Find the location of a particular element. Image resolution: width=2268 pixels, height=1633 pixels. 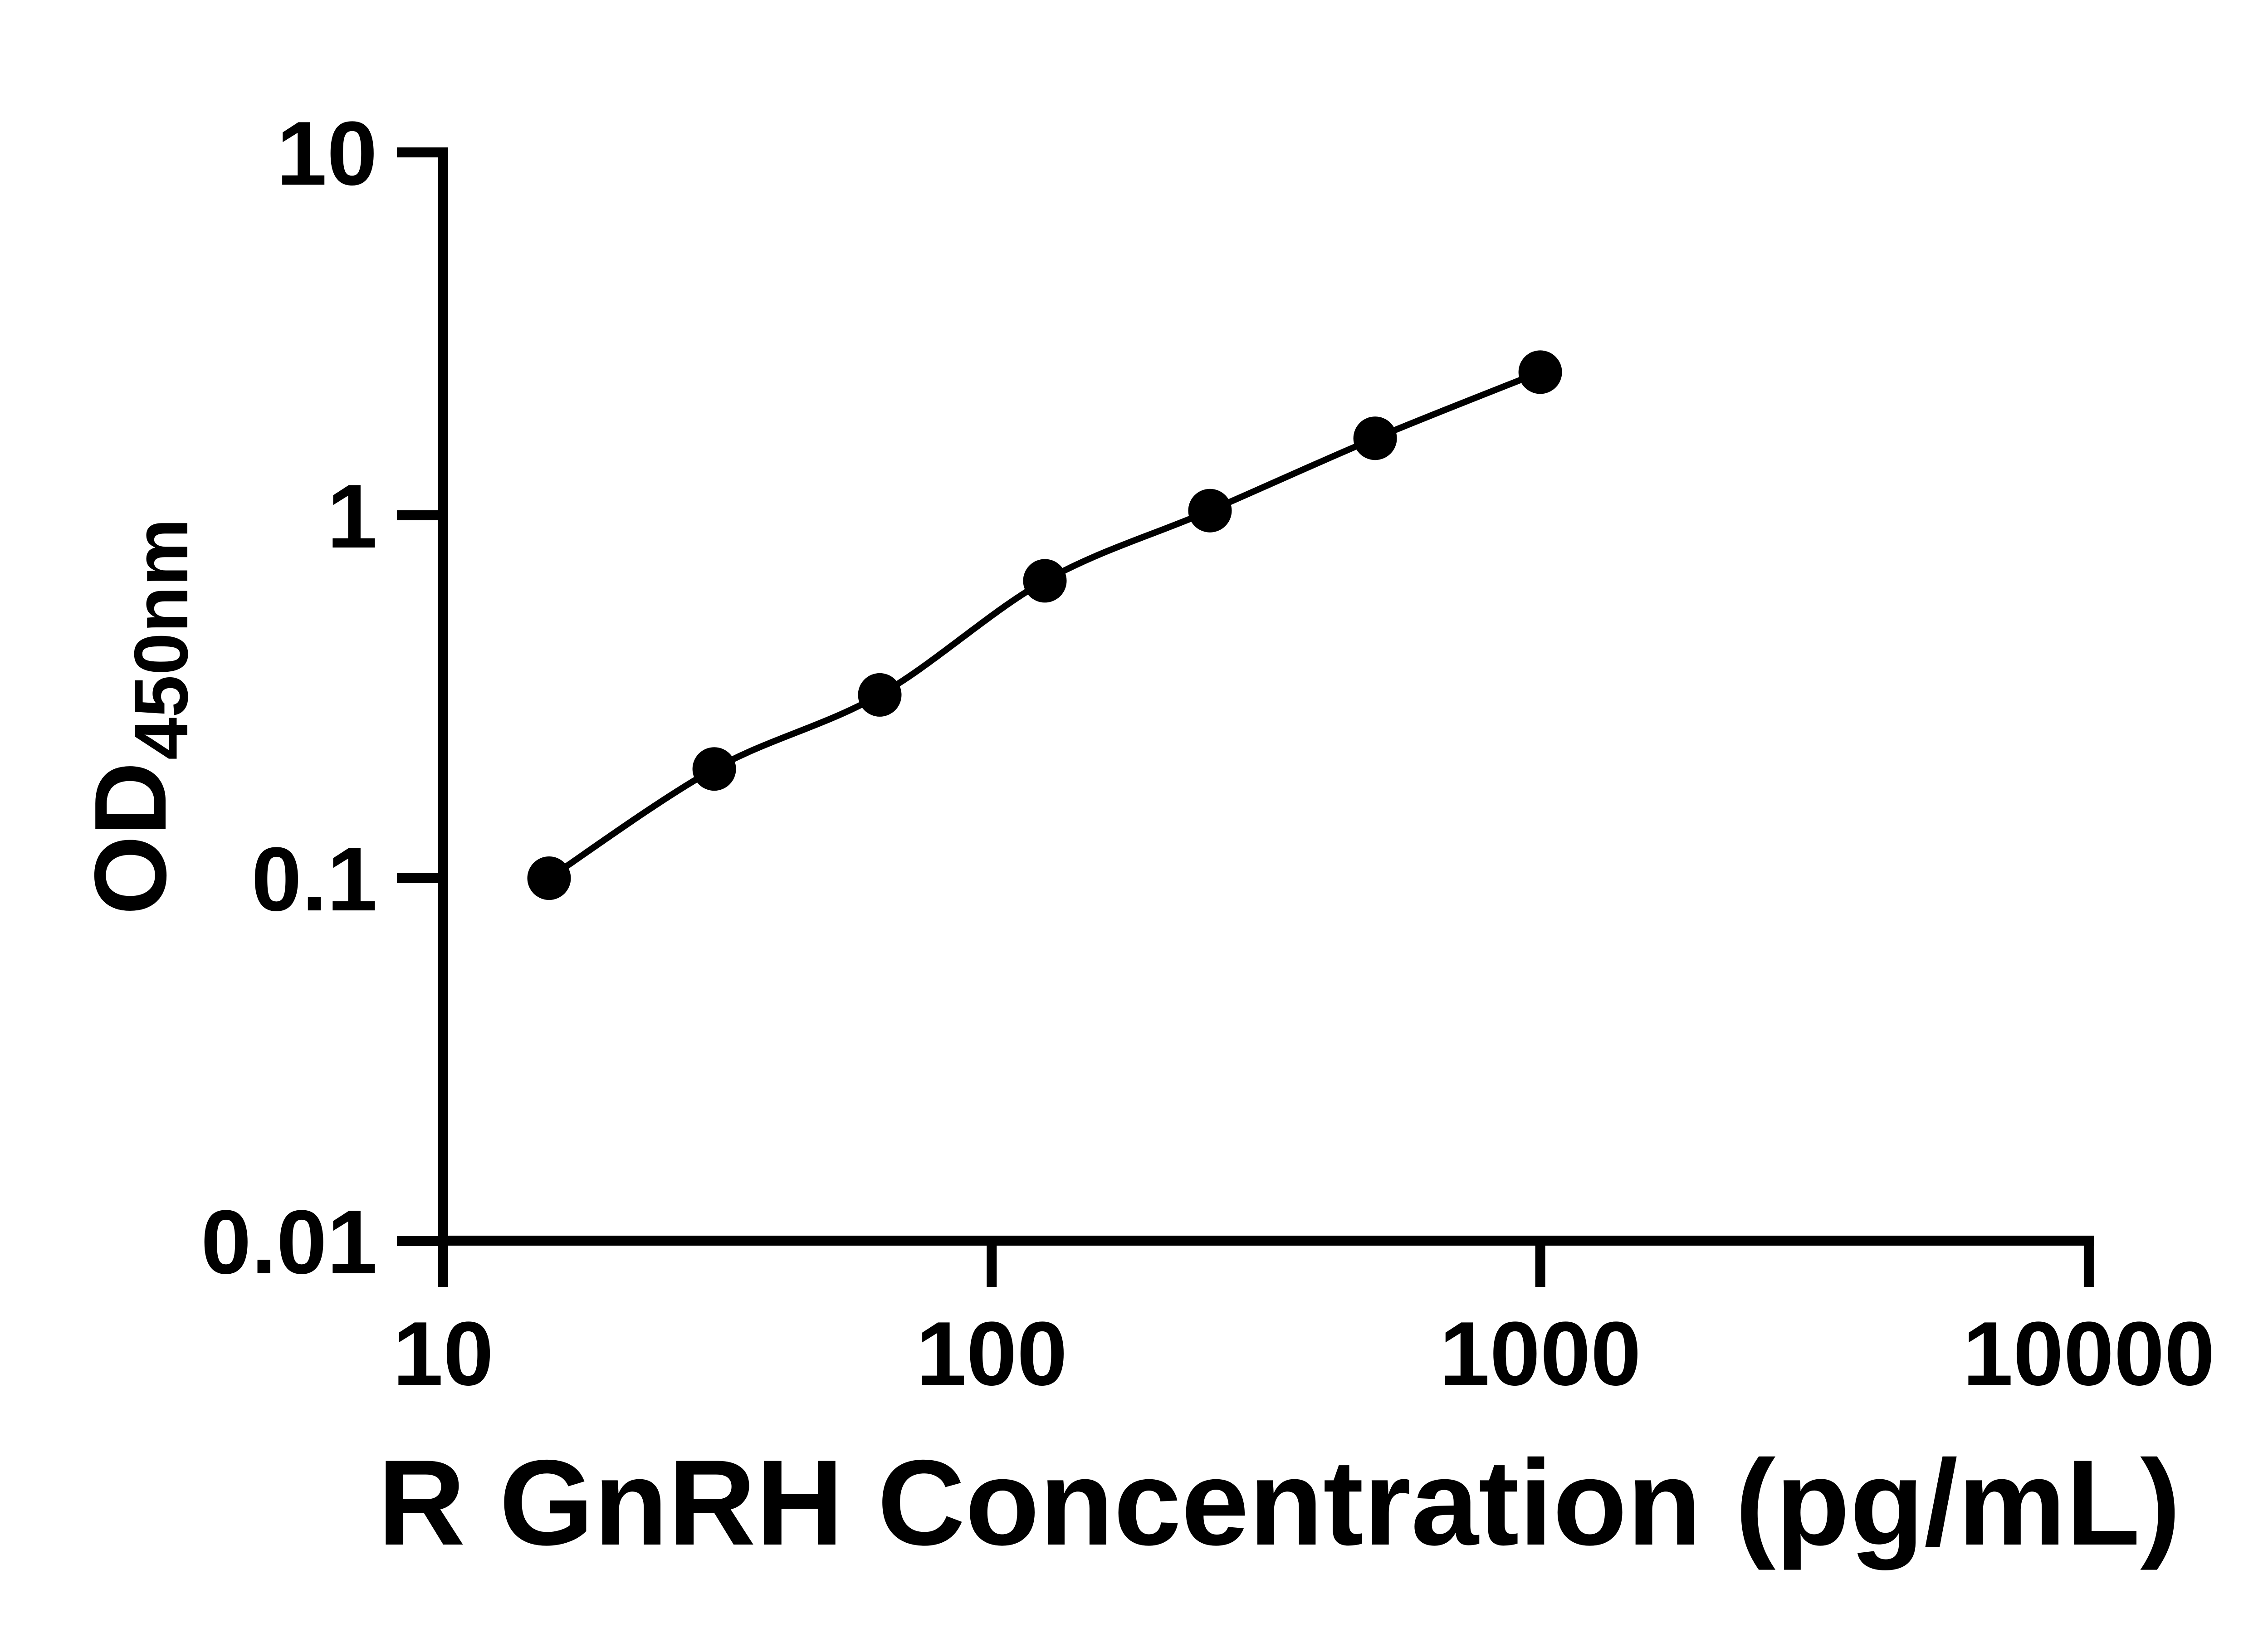

y-axis-title-main: OD is located at coordinates (130, 838).